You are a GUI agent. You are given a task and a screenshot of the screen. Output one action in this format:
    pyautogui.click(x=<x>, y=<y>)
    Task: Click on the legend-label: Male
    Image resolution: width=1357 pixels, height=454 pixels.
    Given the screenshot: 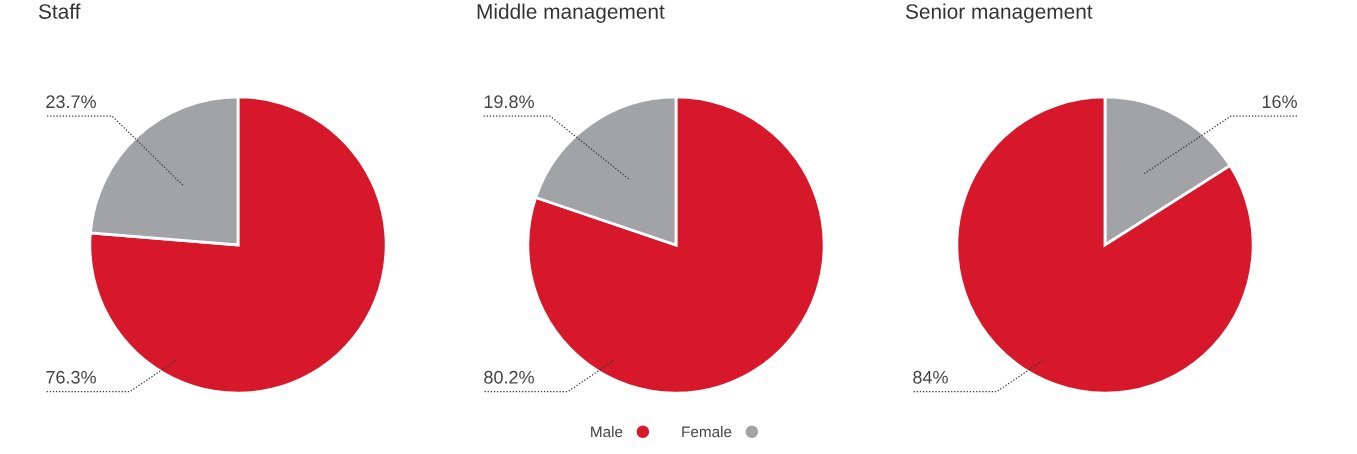 What is the action you would take?
    pyautogui.click(x=607, y=432)
    